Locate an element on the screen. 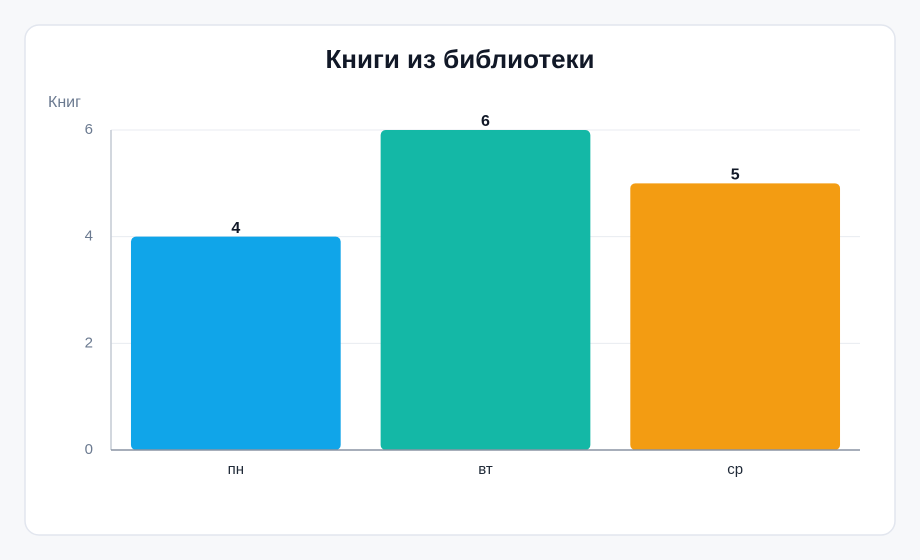 The image size is (920, 560). y-tick-label: 6 is located at coordinates (89, 129).